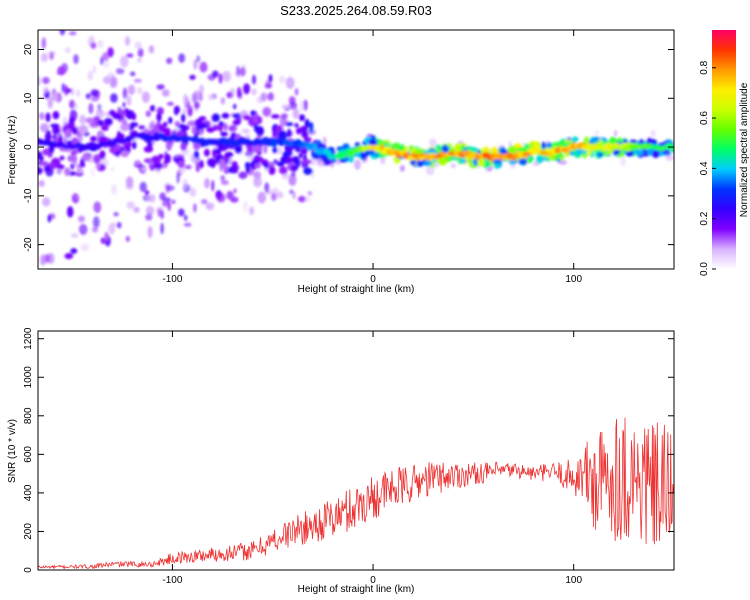  I want to click on y-tick-label: 1200, so click(28, 338).